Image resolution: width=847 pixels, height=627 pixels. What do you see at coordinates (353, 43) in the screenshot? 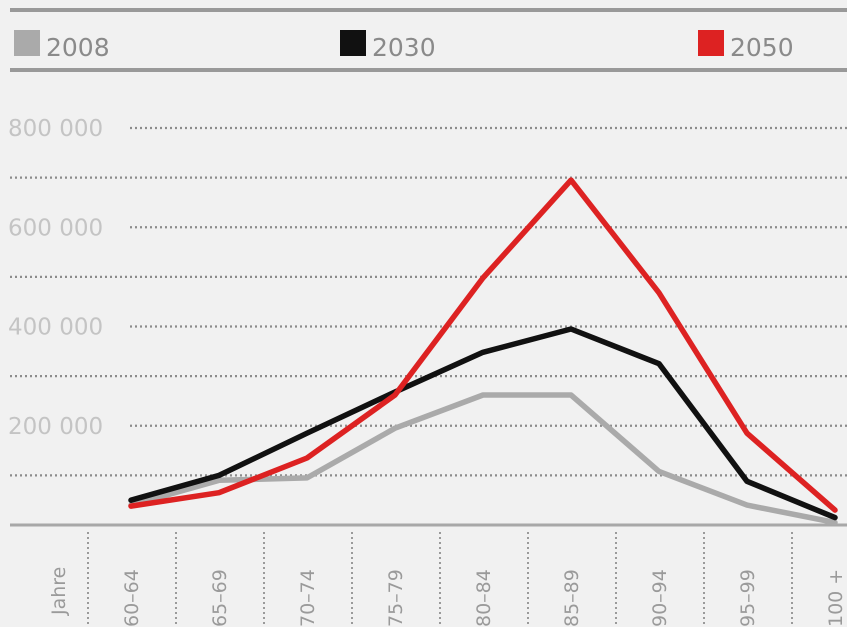
I see `legend-swatch-2030` at bounding box center [353, 43].